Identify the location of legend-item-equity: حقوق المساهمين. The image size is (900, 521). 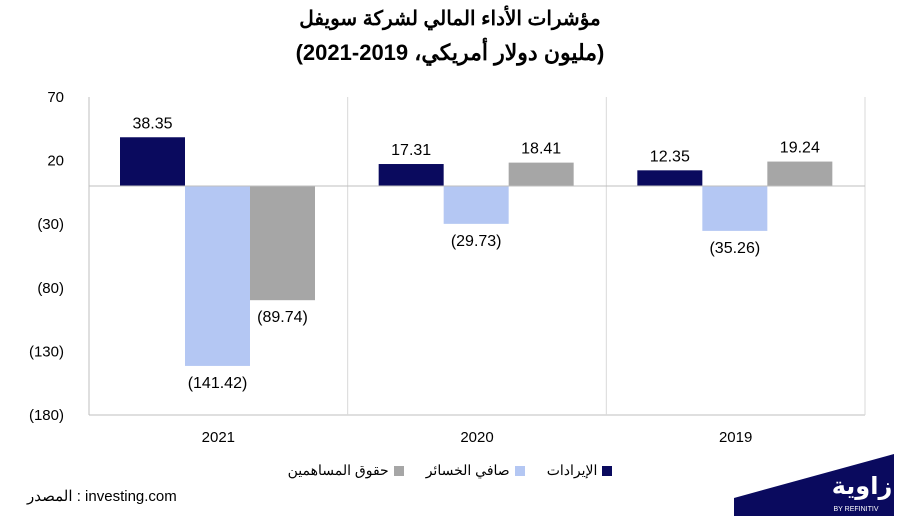
(346, 470).